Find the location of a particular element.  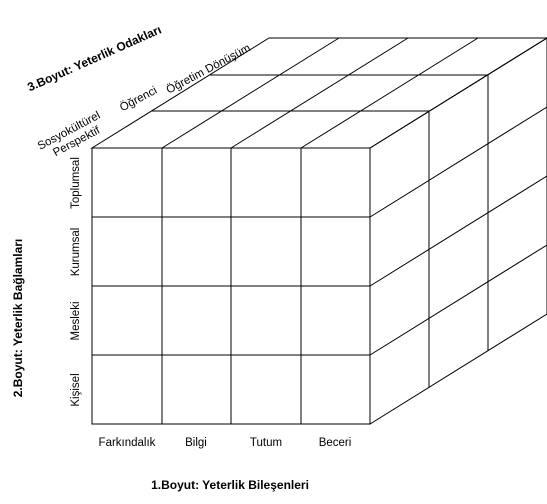

x-axis-title: 1.Boyut: Yeterlik Bileşenleri is located at coordinates (230, 485).